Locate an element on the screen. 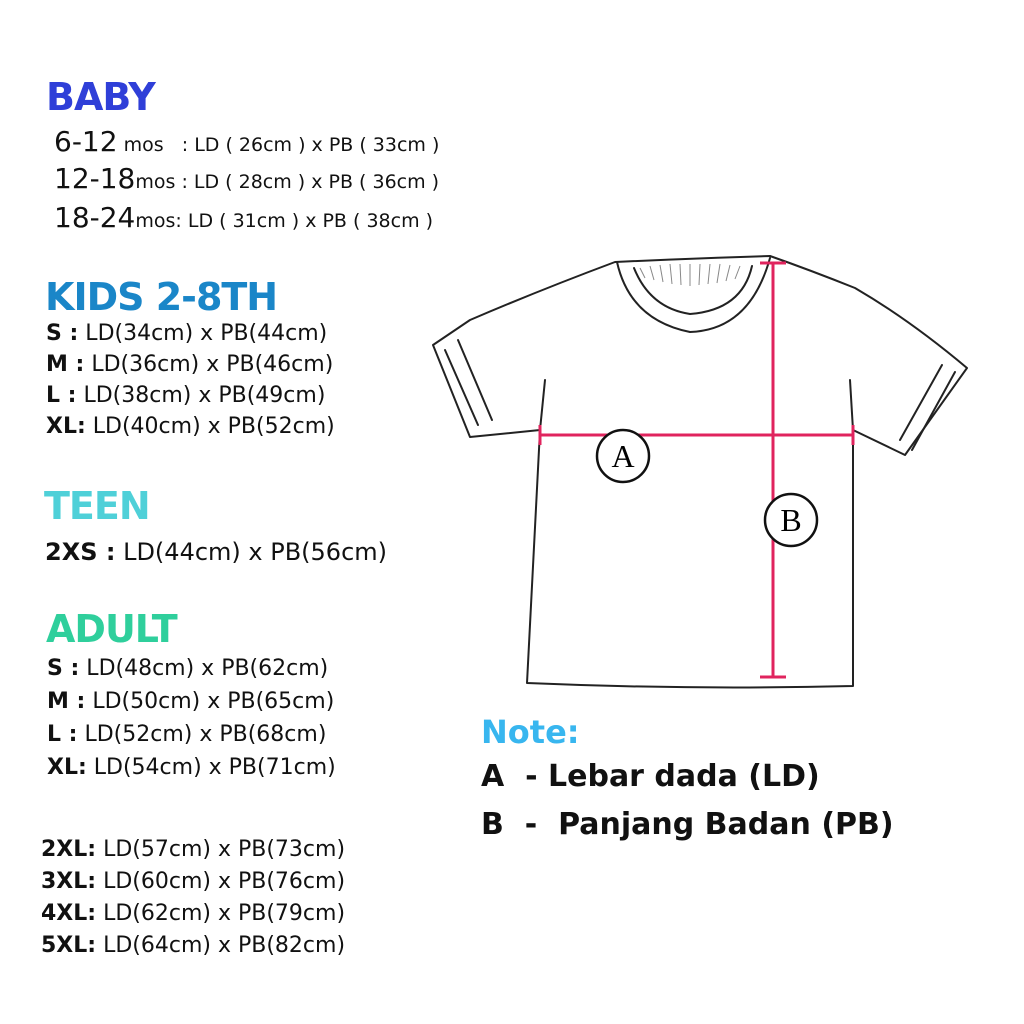  adult-row: XL: LD(54cm) x PB(71cm) is located at coordinates (191, 768).